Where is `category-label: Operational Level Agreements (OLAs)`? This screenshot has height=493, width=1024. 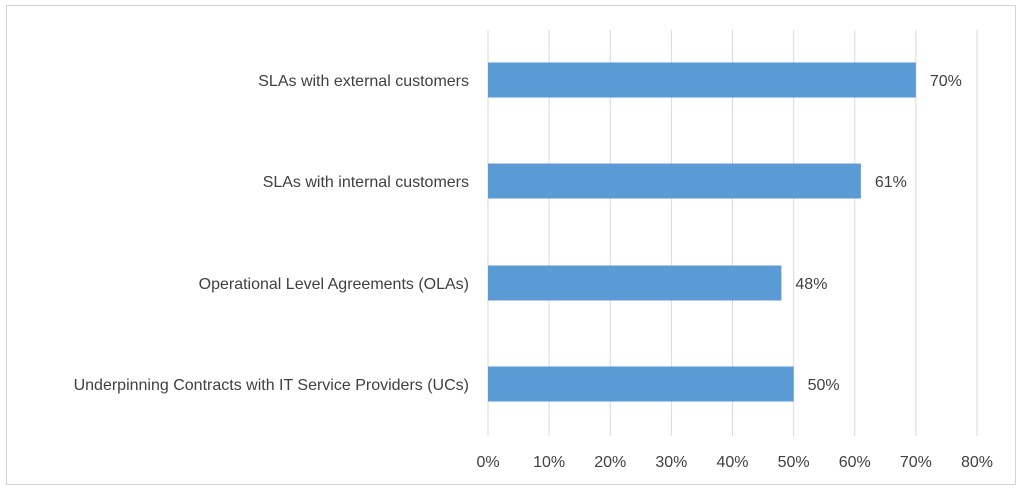 category-label: Operational Level Agreements (OLAs) is located at coordinates (334, 284).